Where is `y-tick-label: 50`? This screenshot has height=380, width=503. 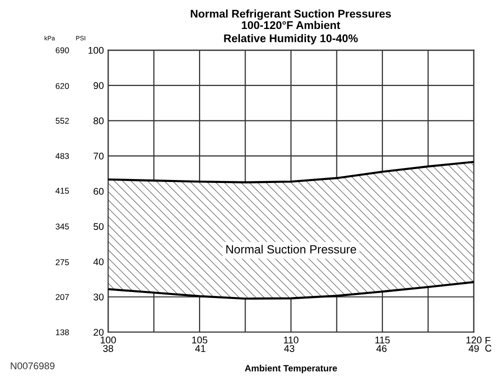 y-tick-label: 50 is located at coordinates (99, 226).